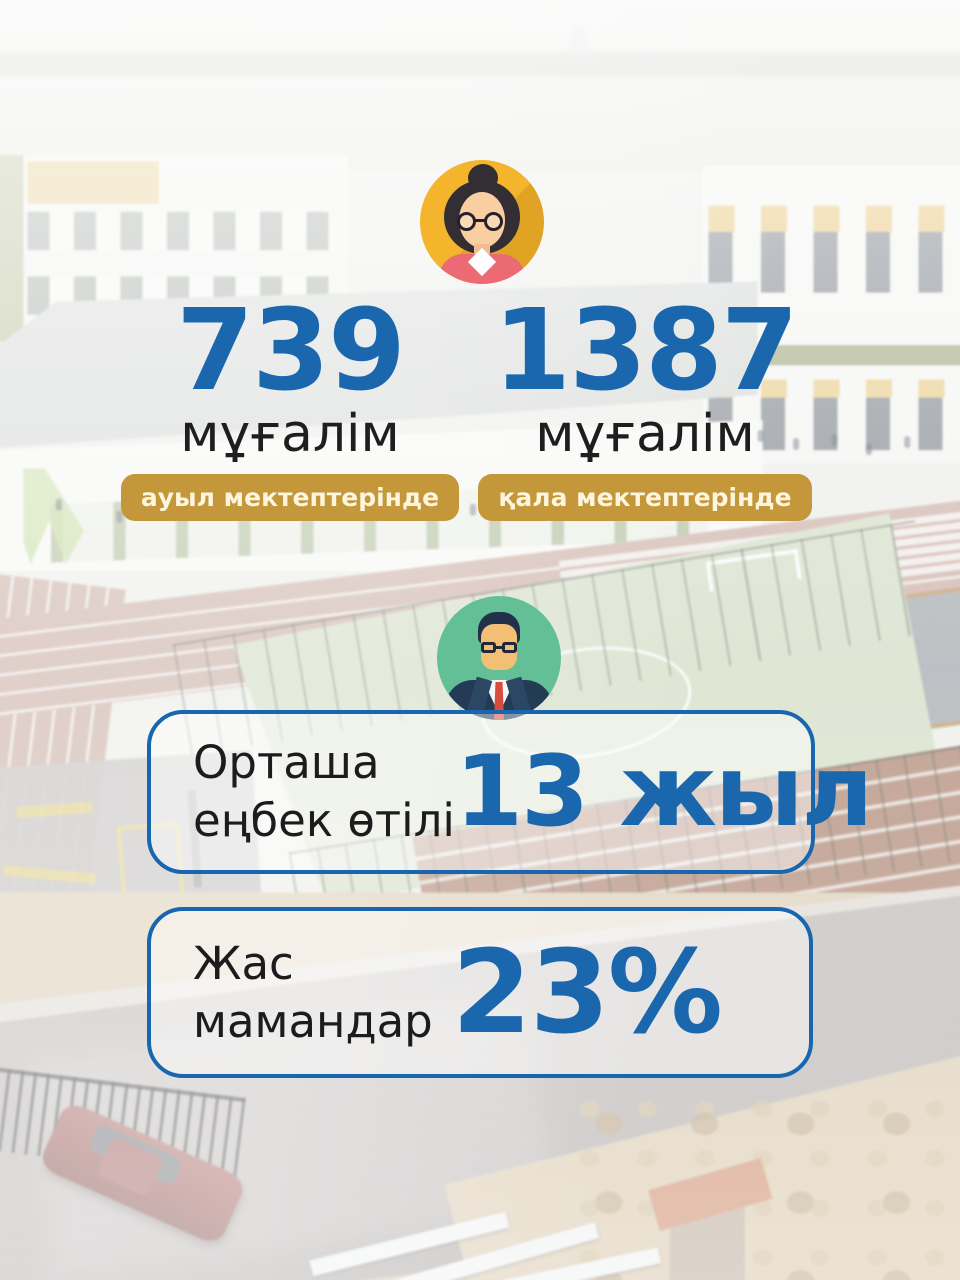  Describe the element at coordinates (324, 820) in the screenshot. I see `experience-label-line2: еңбек өтілі` at that location.